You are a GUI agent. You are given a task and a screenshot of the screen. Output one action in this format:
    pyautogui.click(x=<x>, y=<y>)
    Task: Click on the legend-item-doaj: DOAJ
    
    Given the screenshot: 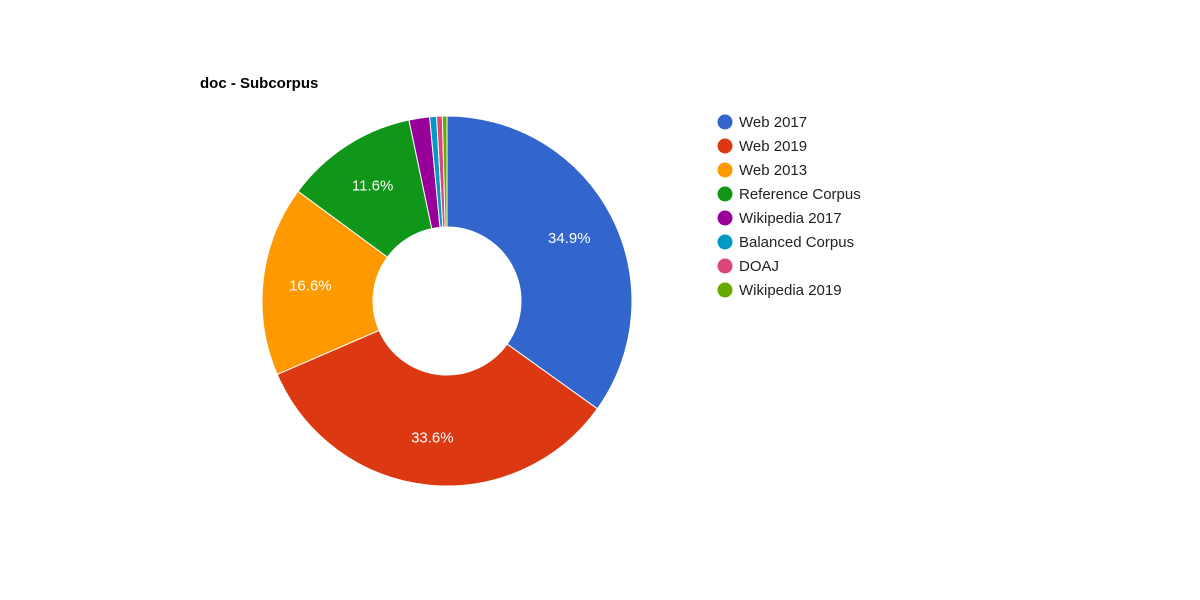 What is the action you would take?
    pyautogui.click(x=748, y=266)
    